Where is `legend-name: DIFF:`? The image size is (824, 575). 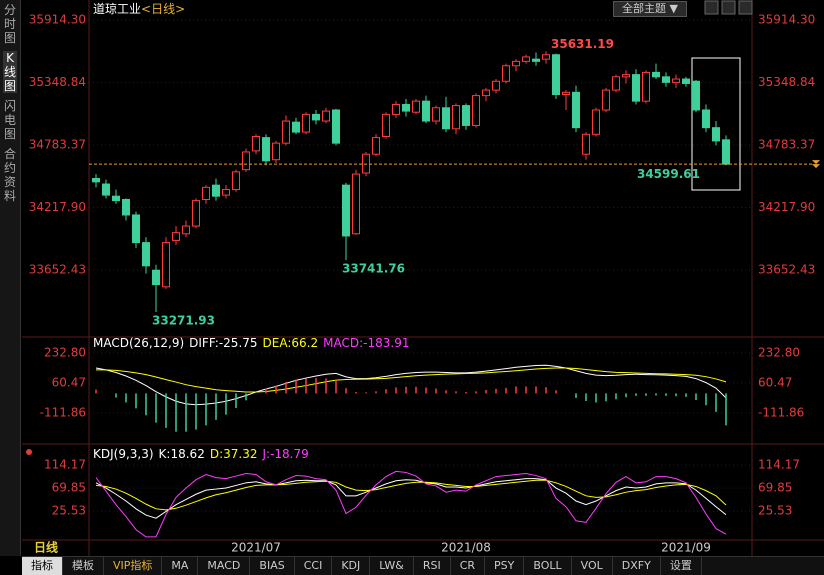 legend-name: DIFF: is located at coordinates (204, 343).